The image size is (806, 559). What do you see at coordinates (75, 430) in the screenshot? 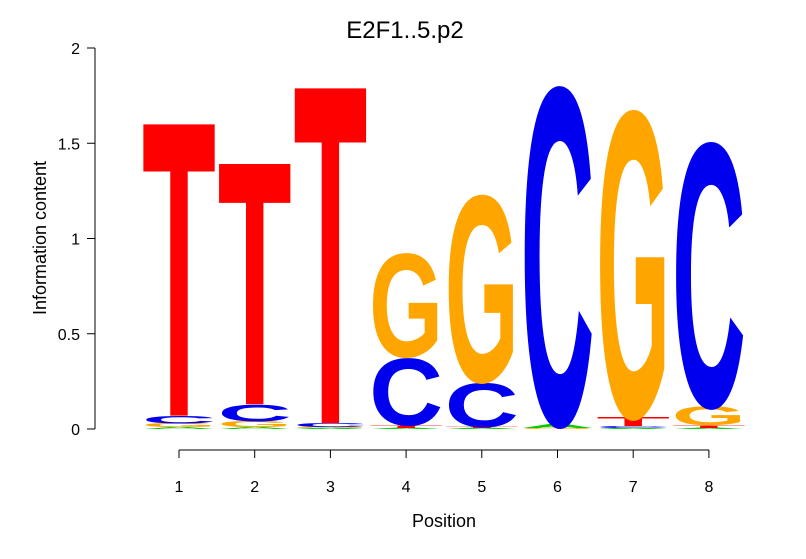
I see `y-tick-label: 0` at bounding box center [75, 430].